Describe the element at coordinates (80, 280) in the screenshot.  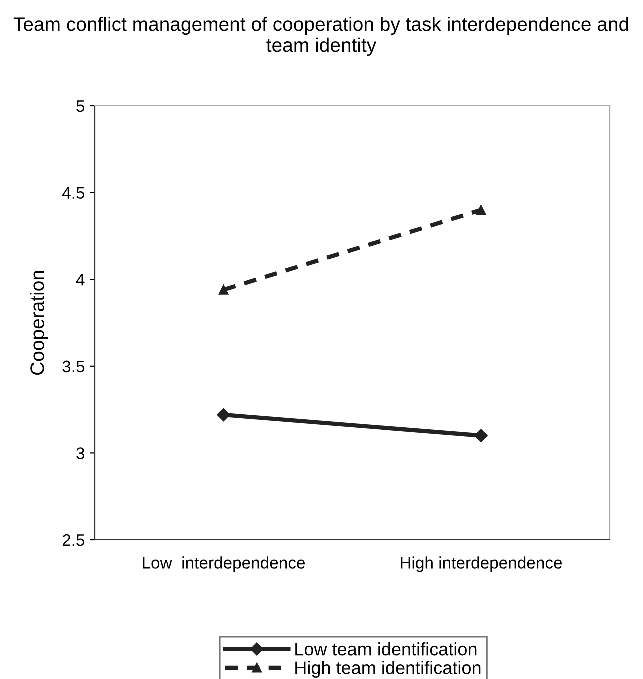
I see `y-tick-label: 4` at that location.